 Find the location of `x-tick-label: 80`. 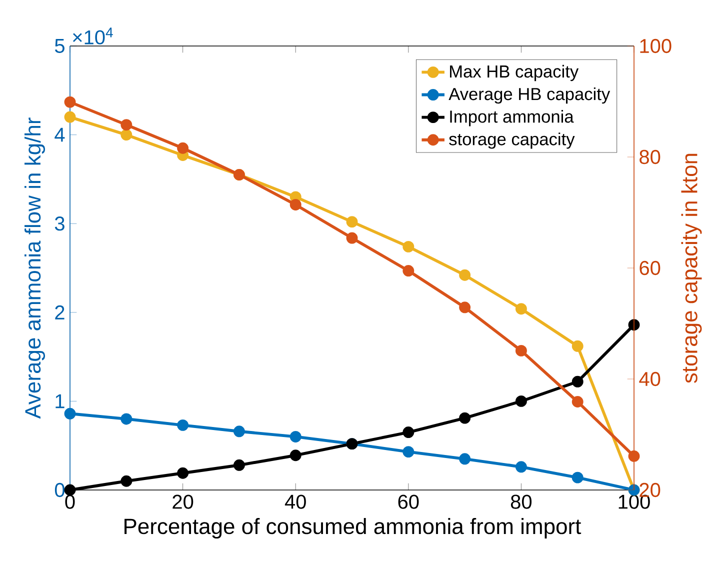

x-tick-label: 80 is located at coordinates (521, 501).